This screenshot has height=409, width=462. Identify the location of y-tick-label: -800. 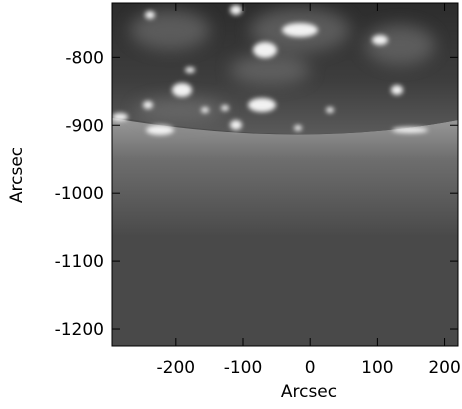
(84, 58).